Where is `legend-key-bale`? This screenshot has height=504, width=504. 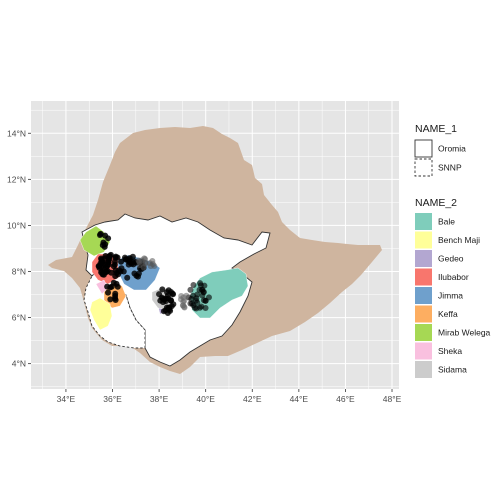 legend-key-bale is located at coordinates (423, 221).